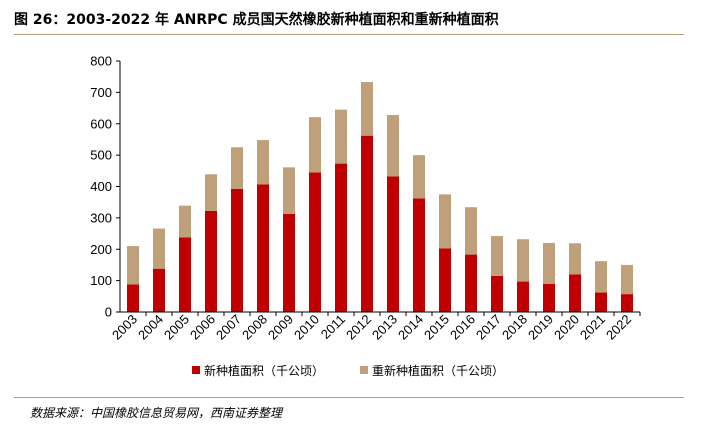 Image resolution: width=720 pixels, height=424 pixels. I want to click on y-tick-label: 600, so click(101, 123).